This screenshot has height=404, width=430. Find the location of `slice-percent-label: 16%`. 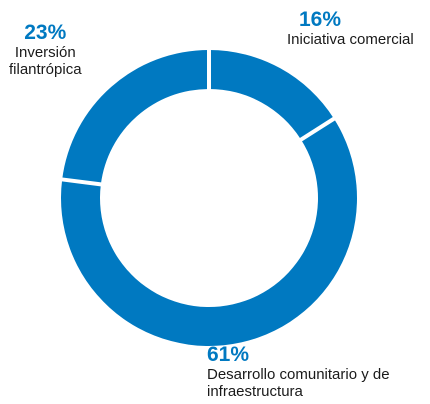

slice-percent-label: 16% is located at coordinates (320, 19).